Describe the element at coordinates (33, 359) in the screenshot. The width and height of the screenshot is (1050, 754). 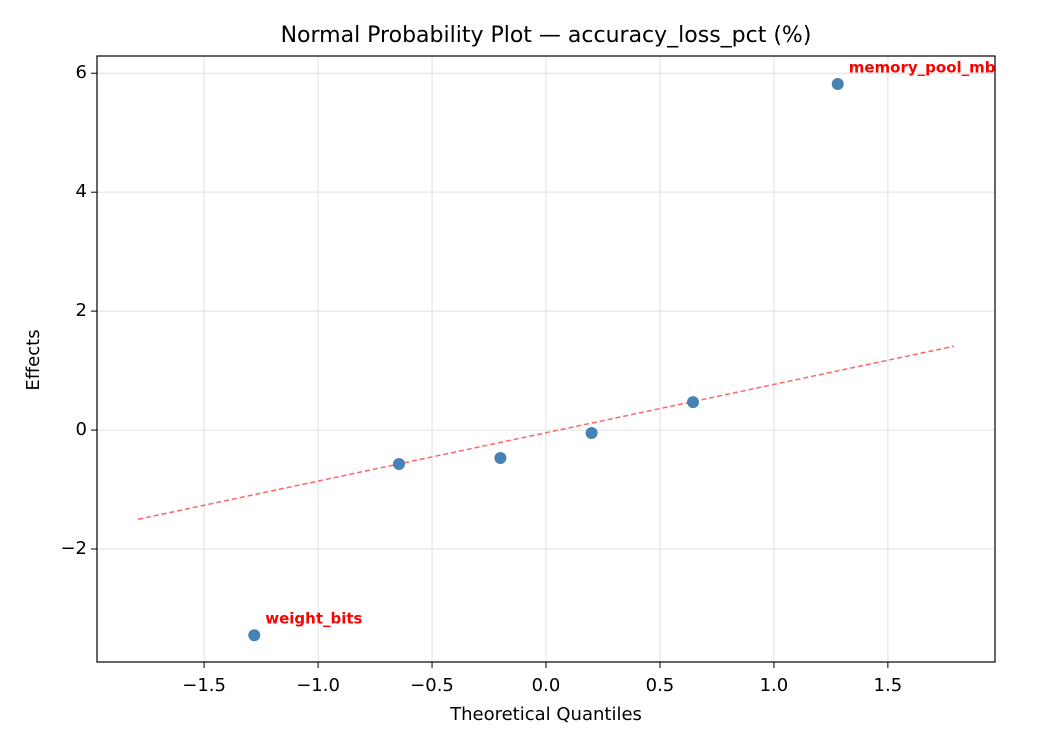
I see `y-axis-label: Effects` at that location.